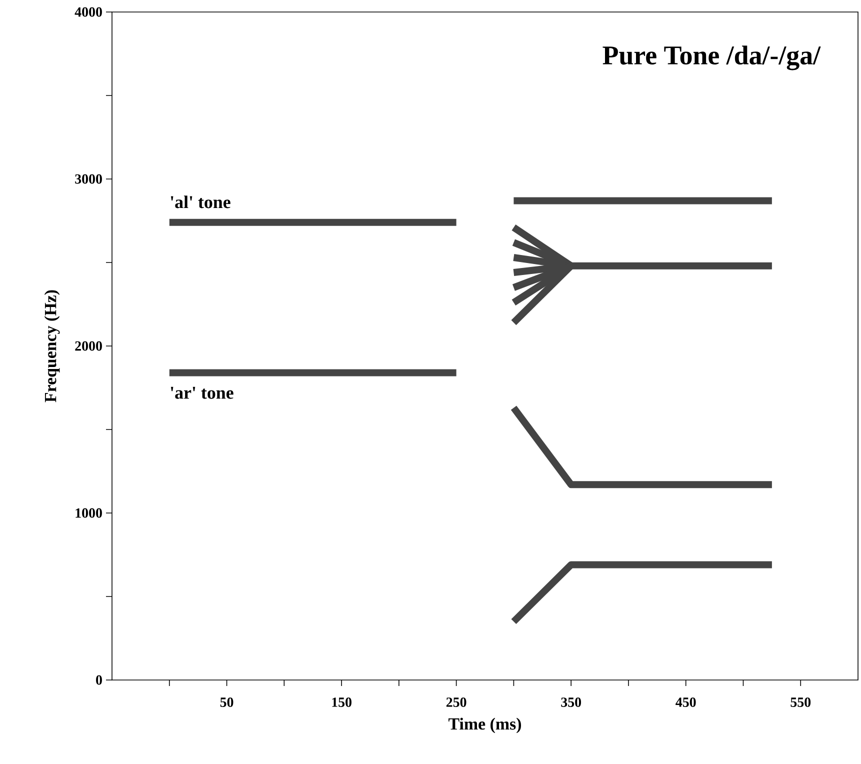 The width and height of the screenshot is (861, 764). What do you see at coordinates (52, 346) in the screenshot?
I see `y-axis-title: Frequency (Hz)` at bounding box center [52, 346].